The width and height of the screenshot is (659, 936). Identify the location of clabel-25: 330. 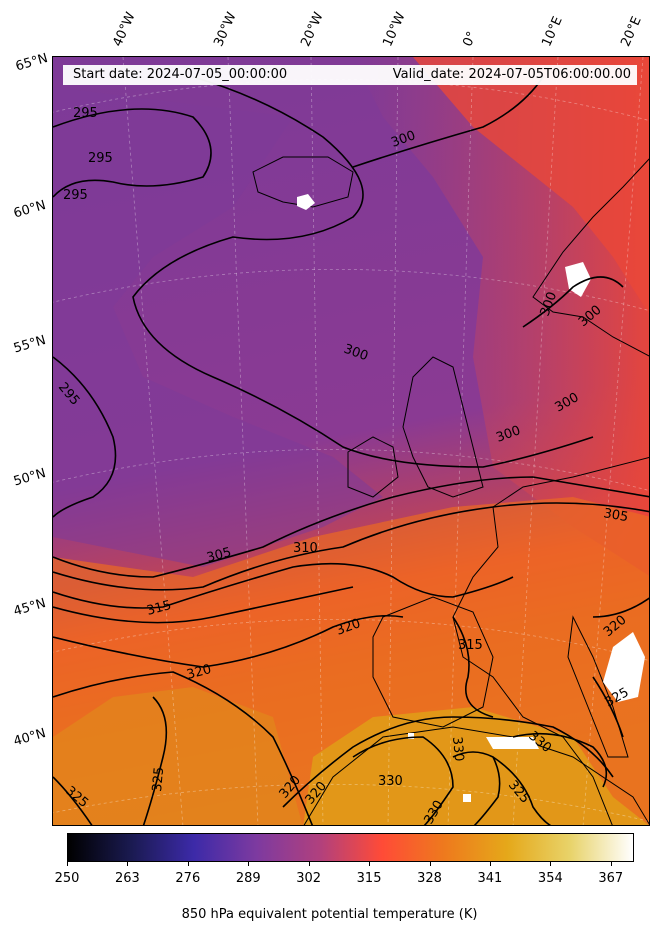
(390, 781).